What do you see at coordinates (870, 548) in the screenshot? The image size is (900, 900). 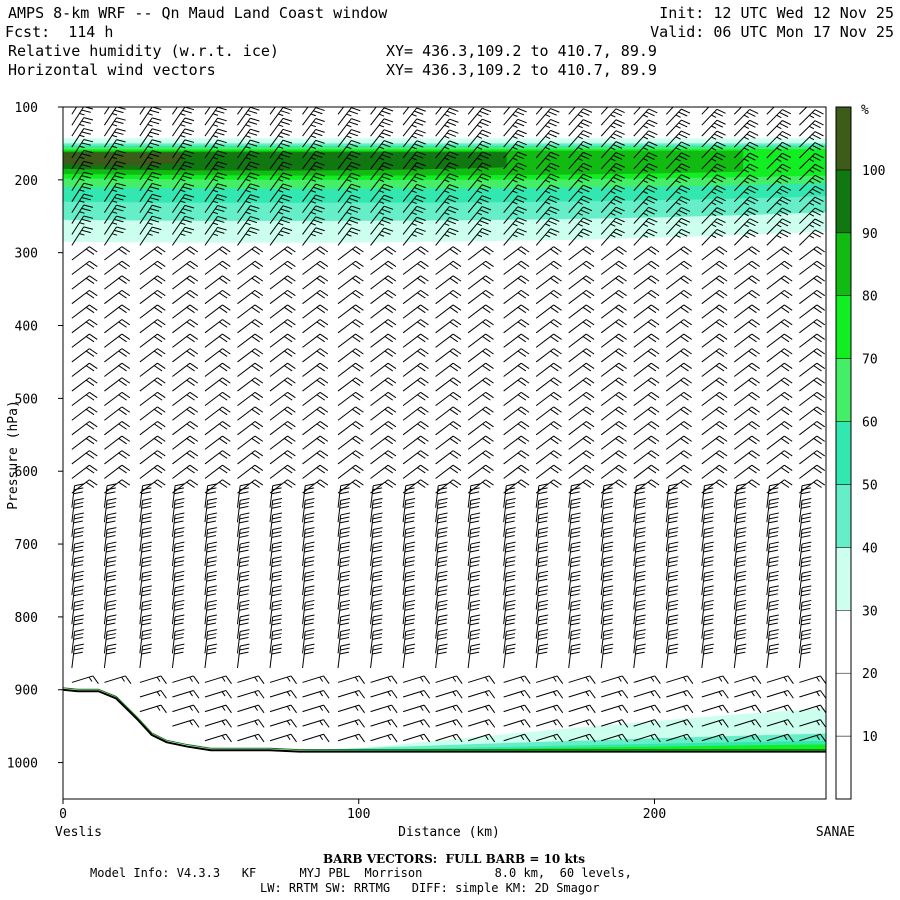 I see `colorbar-label: 40` at bounding box center [870, 548].